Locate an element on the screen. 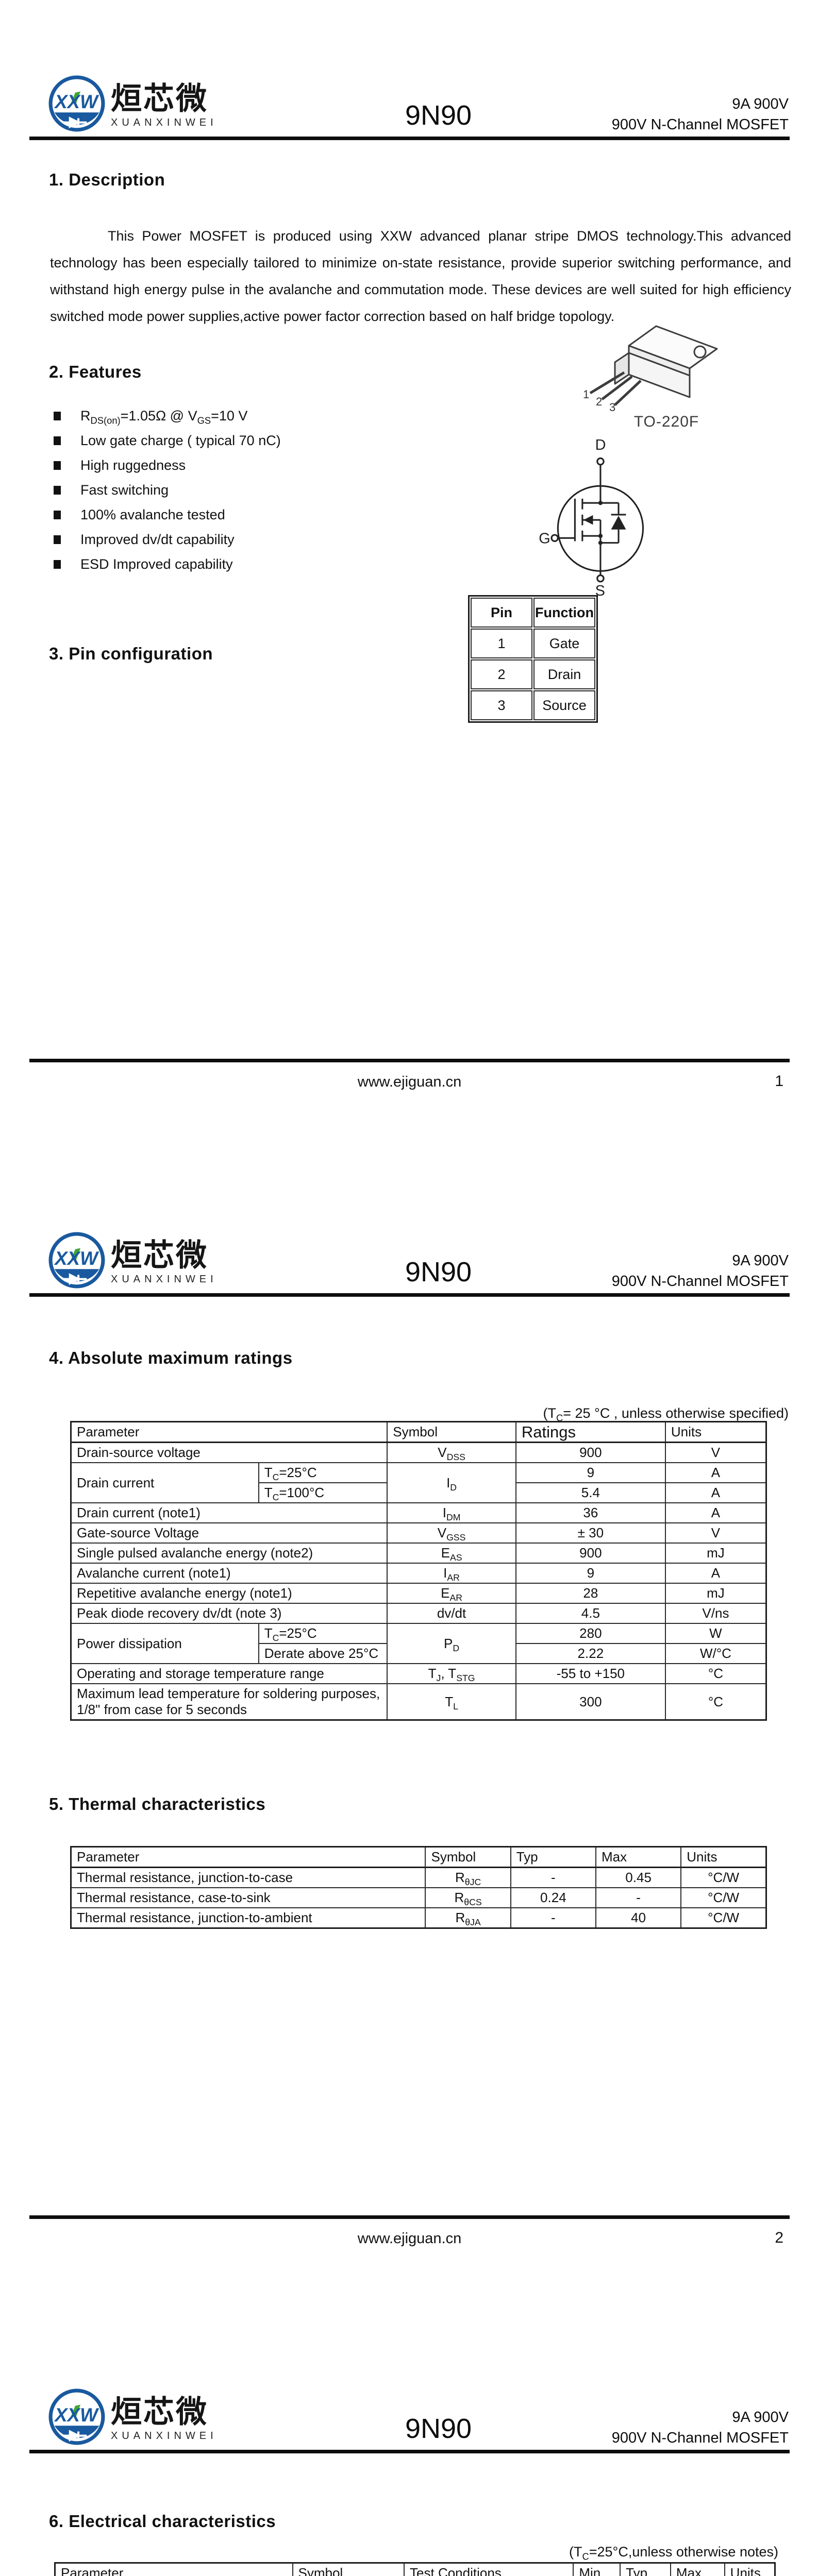 This screenshot has height=2576, width=818. table-cell: 36 is located at coordinates (590, 1512).